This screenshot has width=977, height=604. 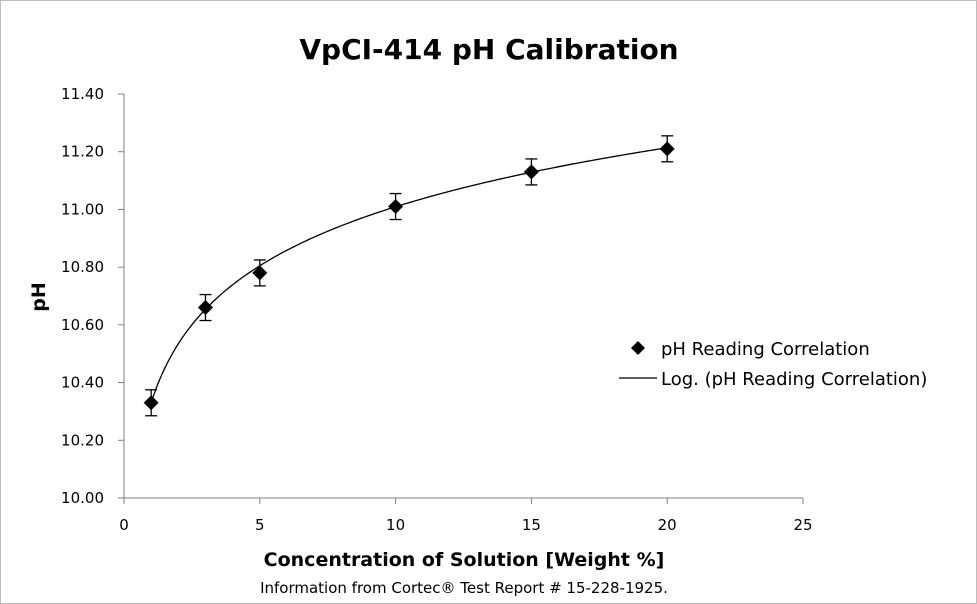 I want to click on y-tick-label: 10.00, so click(x=82, y=498).